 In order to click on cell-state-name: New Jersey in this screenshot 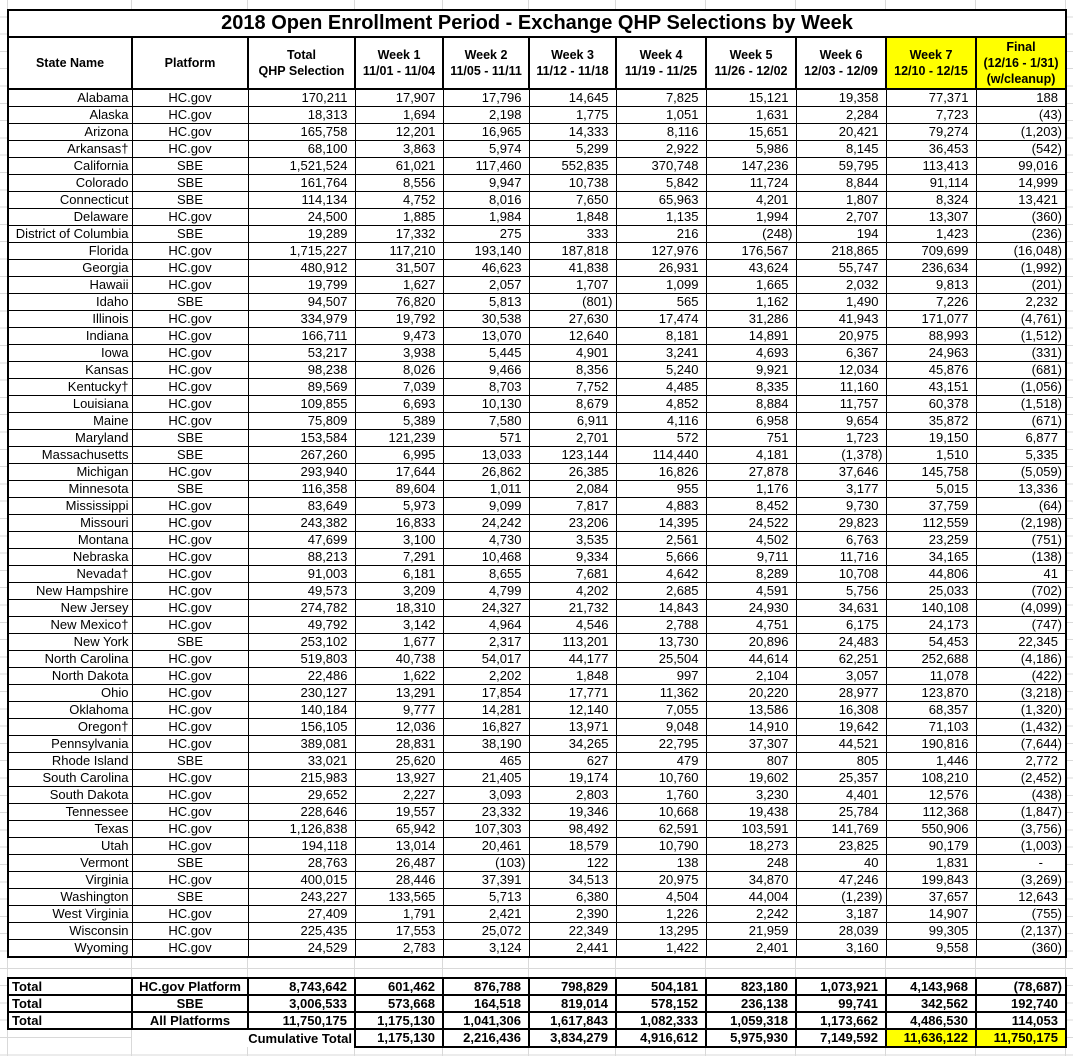, I will do `click(70, 608)`.